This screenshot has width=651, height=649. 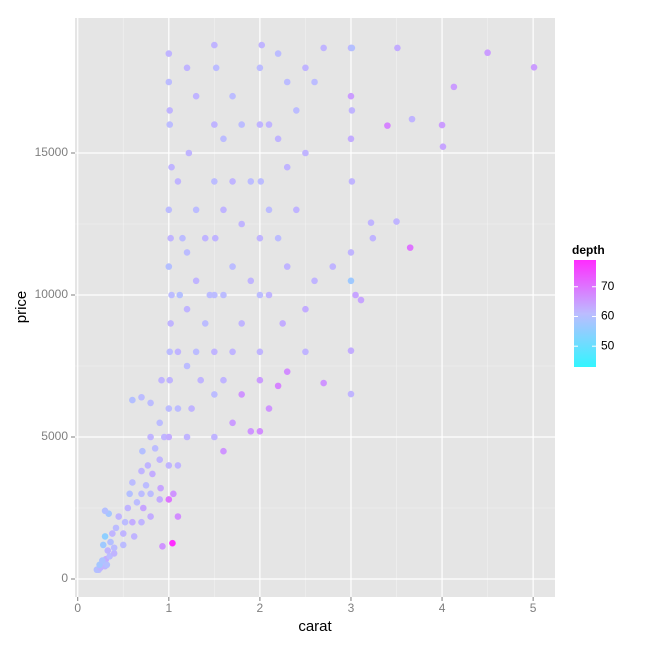 I want to click on x-tick-label: 4, so click(x=442, y=608).